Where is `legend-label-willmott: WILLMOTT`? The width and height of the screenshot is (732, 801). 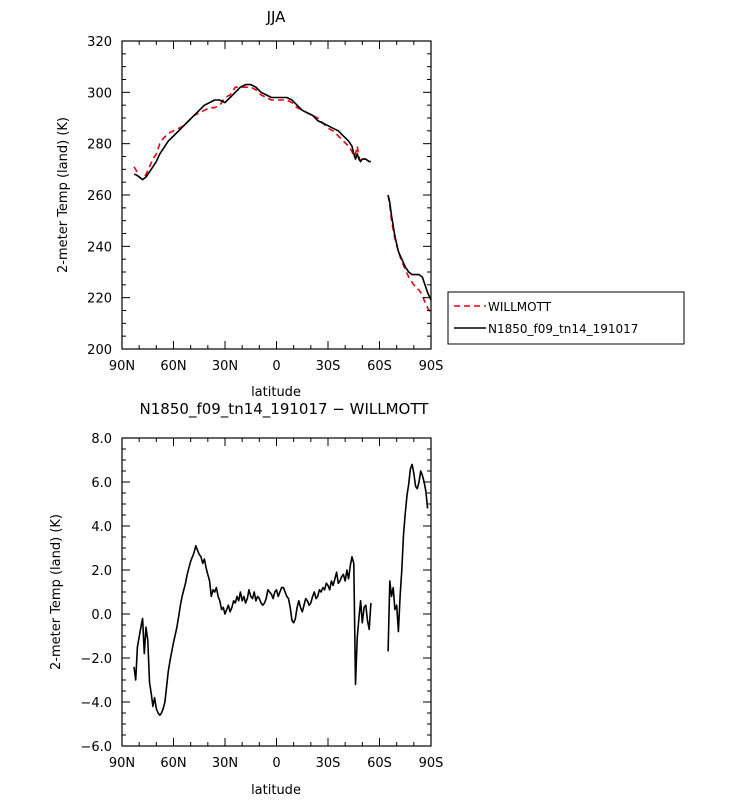
legend-label-willmott: WILLMOTT is located at coordinates (520, 307).